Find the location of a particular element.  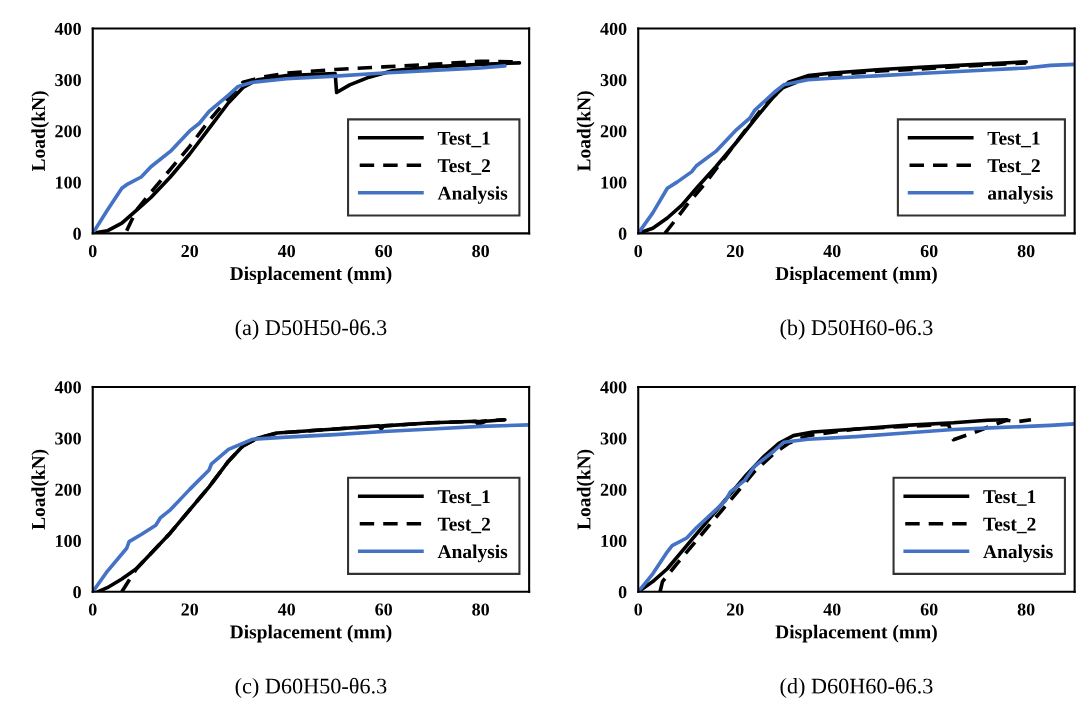

text: (b) D50H60-θ6.3 is located at coordinates (856, 329).